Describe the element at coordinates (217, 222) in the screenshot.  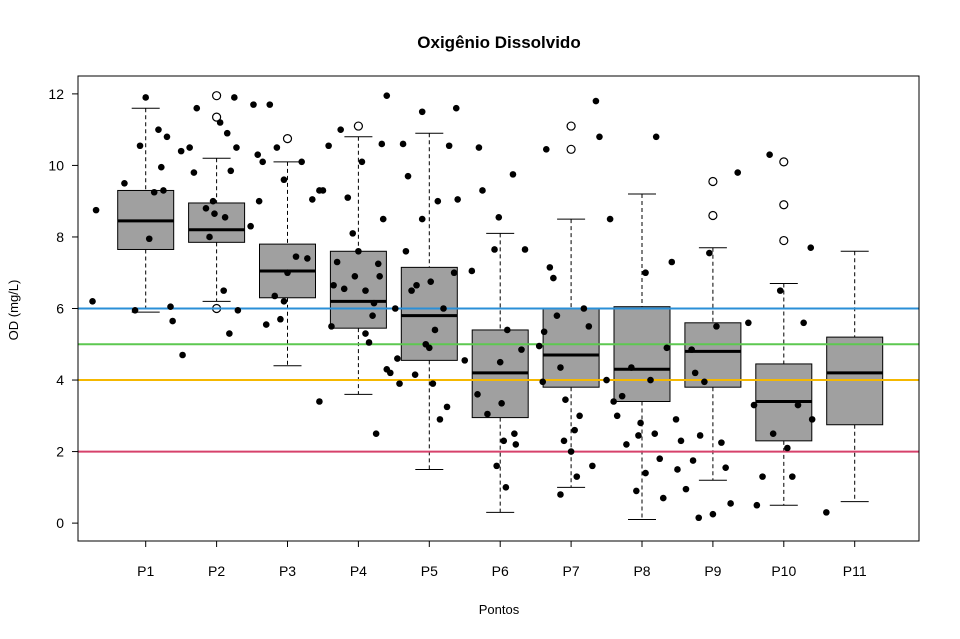
I see `box-p2-iqr-box` at that location.